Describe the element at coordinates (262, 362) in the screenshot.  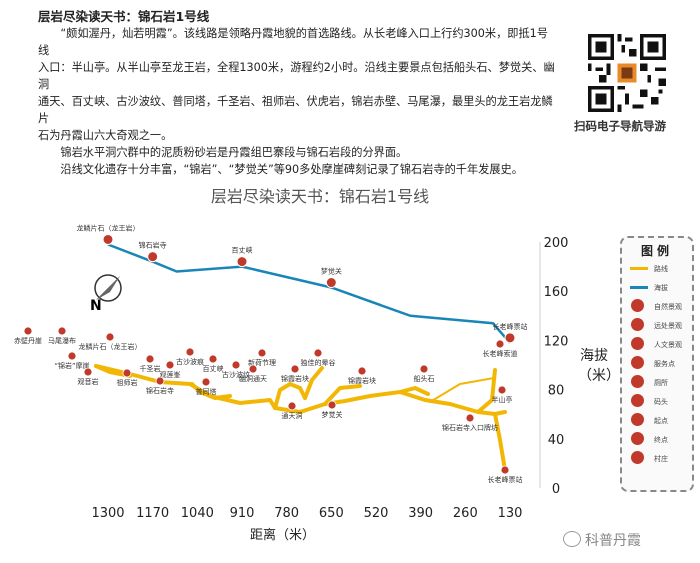
I see `map-label: 新荷节理` at that location.